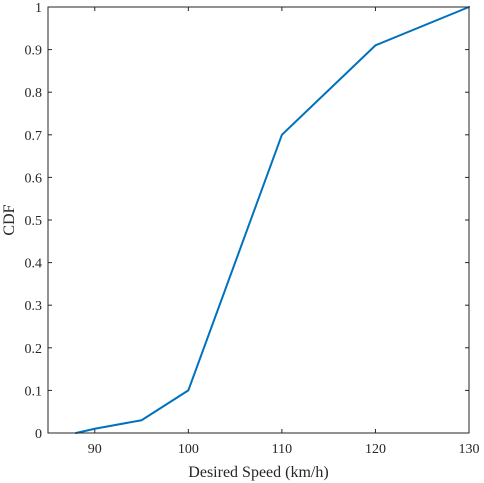 This screenshot has width=484, height=483. Describe the element at coordinates (34, 221) in the screenshot. I see `y-tick-label: 0.5` at that location.